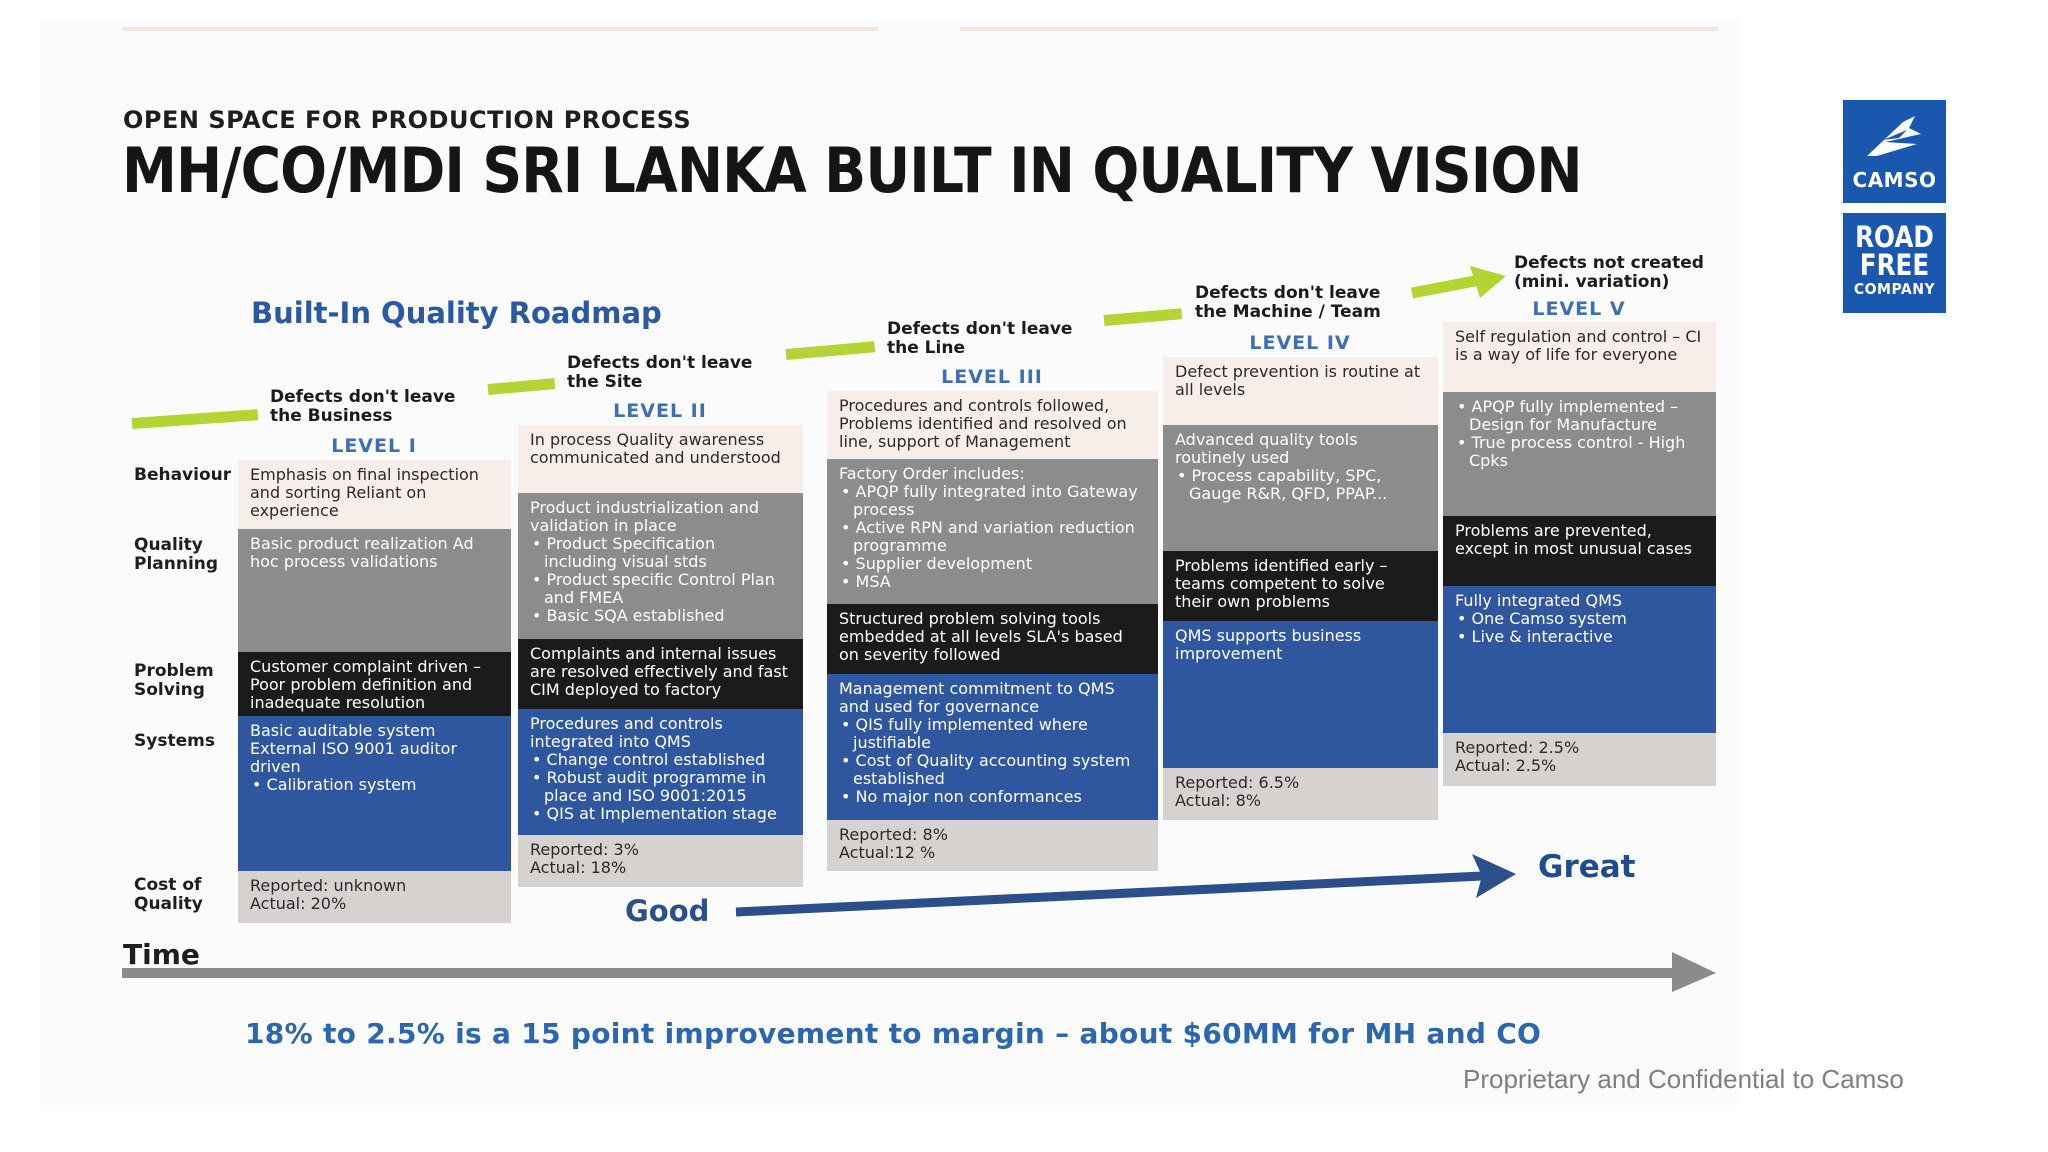 The image size is (2048, 1152). What do you see at coordinates (1609, 272) in the screenshot?
I see `step-label-level-5: Defects not created (mini. variation)` at bounding box center [1609, 272].